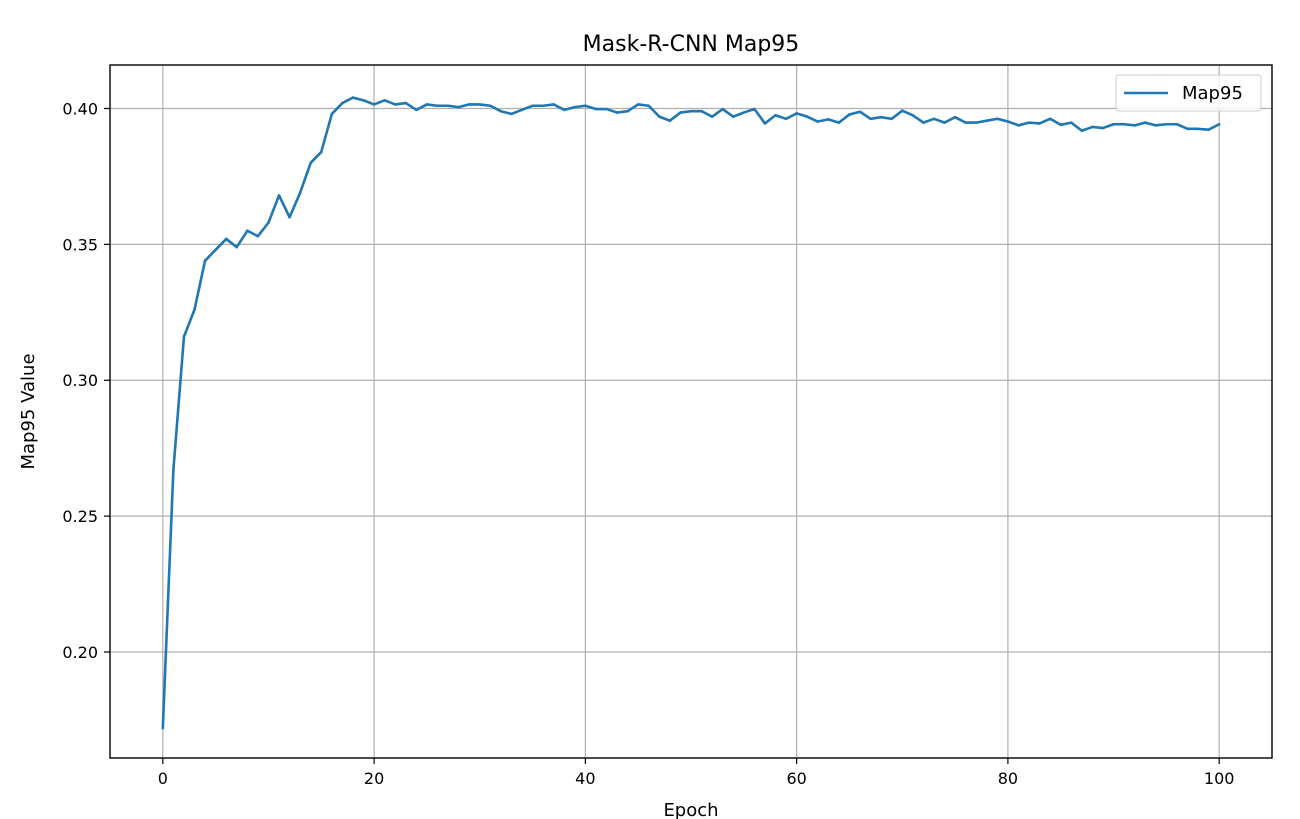 This screenshot has width=1300, height=819. Describe the element at coordinates (691, 44) in the screenshot. I see `chart-title: Mask-R-CNN Map95` at that location.